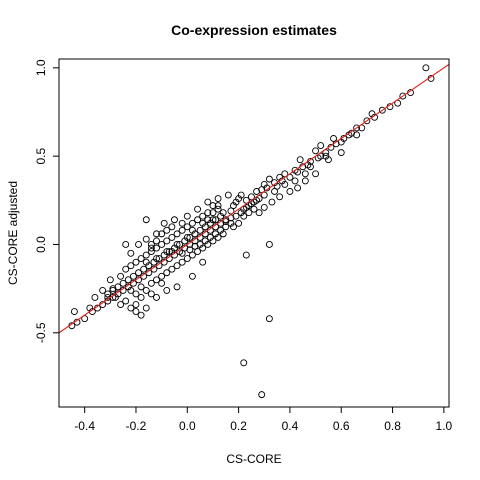 The height and width of the screenshot is (480, 480). I want to click on x-tick-label: 0.0, so click(187, 426).